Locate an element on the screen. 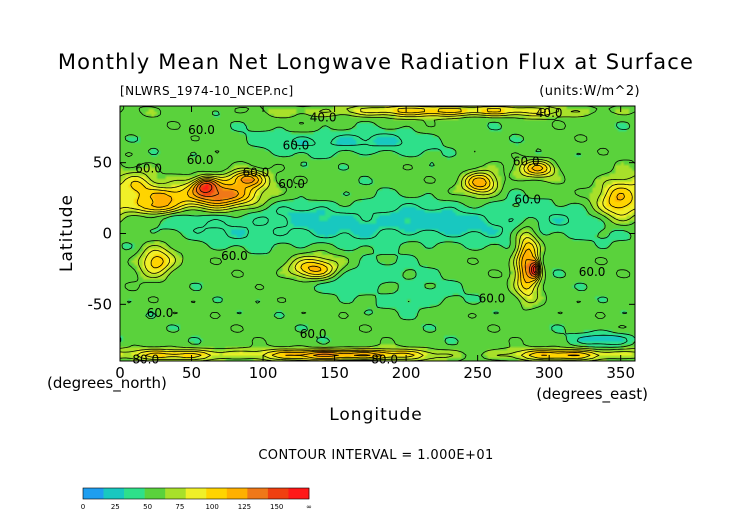 This screenshot has width=752, height=532. colorbar-tick-label: 125 is located at coordinates (244, 507).